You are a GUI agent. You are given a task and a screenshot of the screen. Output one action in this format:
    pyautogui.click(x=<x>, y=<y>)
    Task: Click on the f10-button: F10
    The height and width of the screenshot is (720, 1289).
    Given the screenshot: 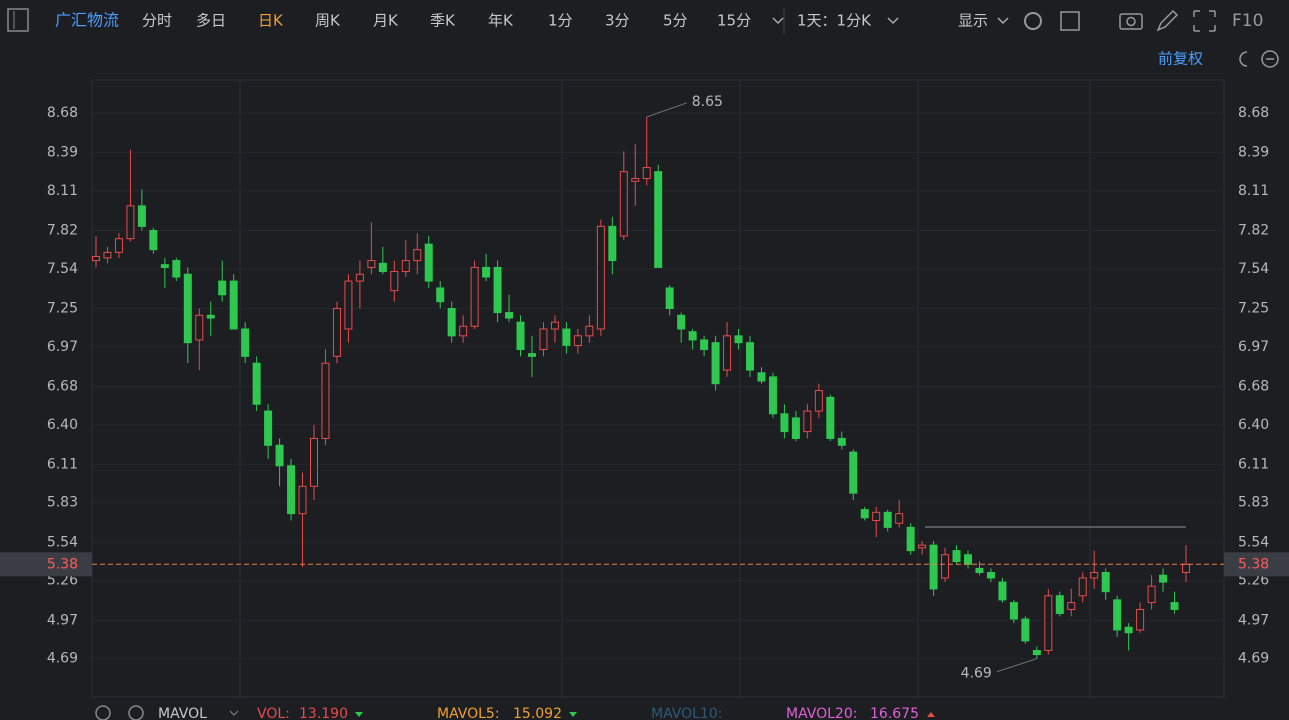 What is the action you would take?
    pyautogui.click(x=1247, y=21)
    